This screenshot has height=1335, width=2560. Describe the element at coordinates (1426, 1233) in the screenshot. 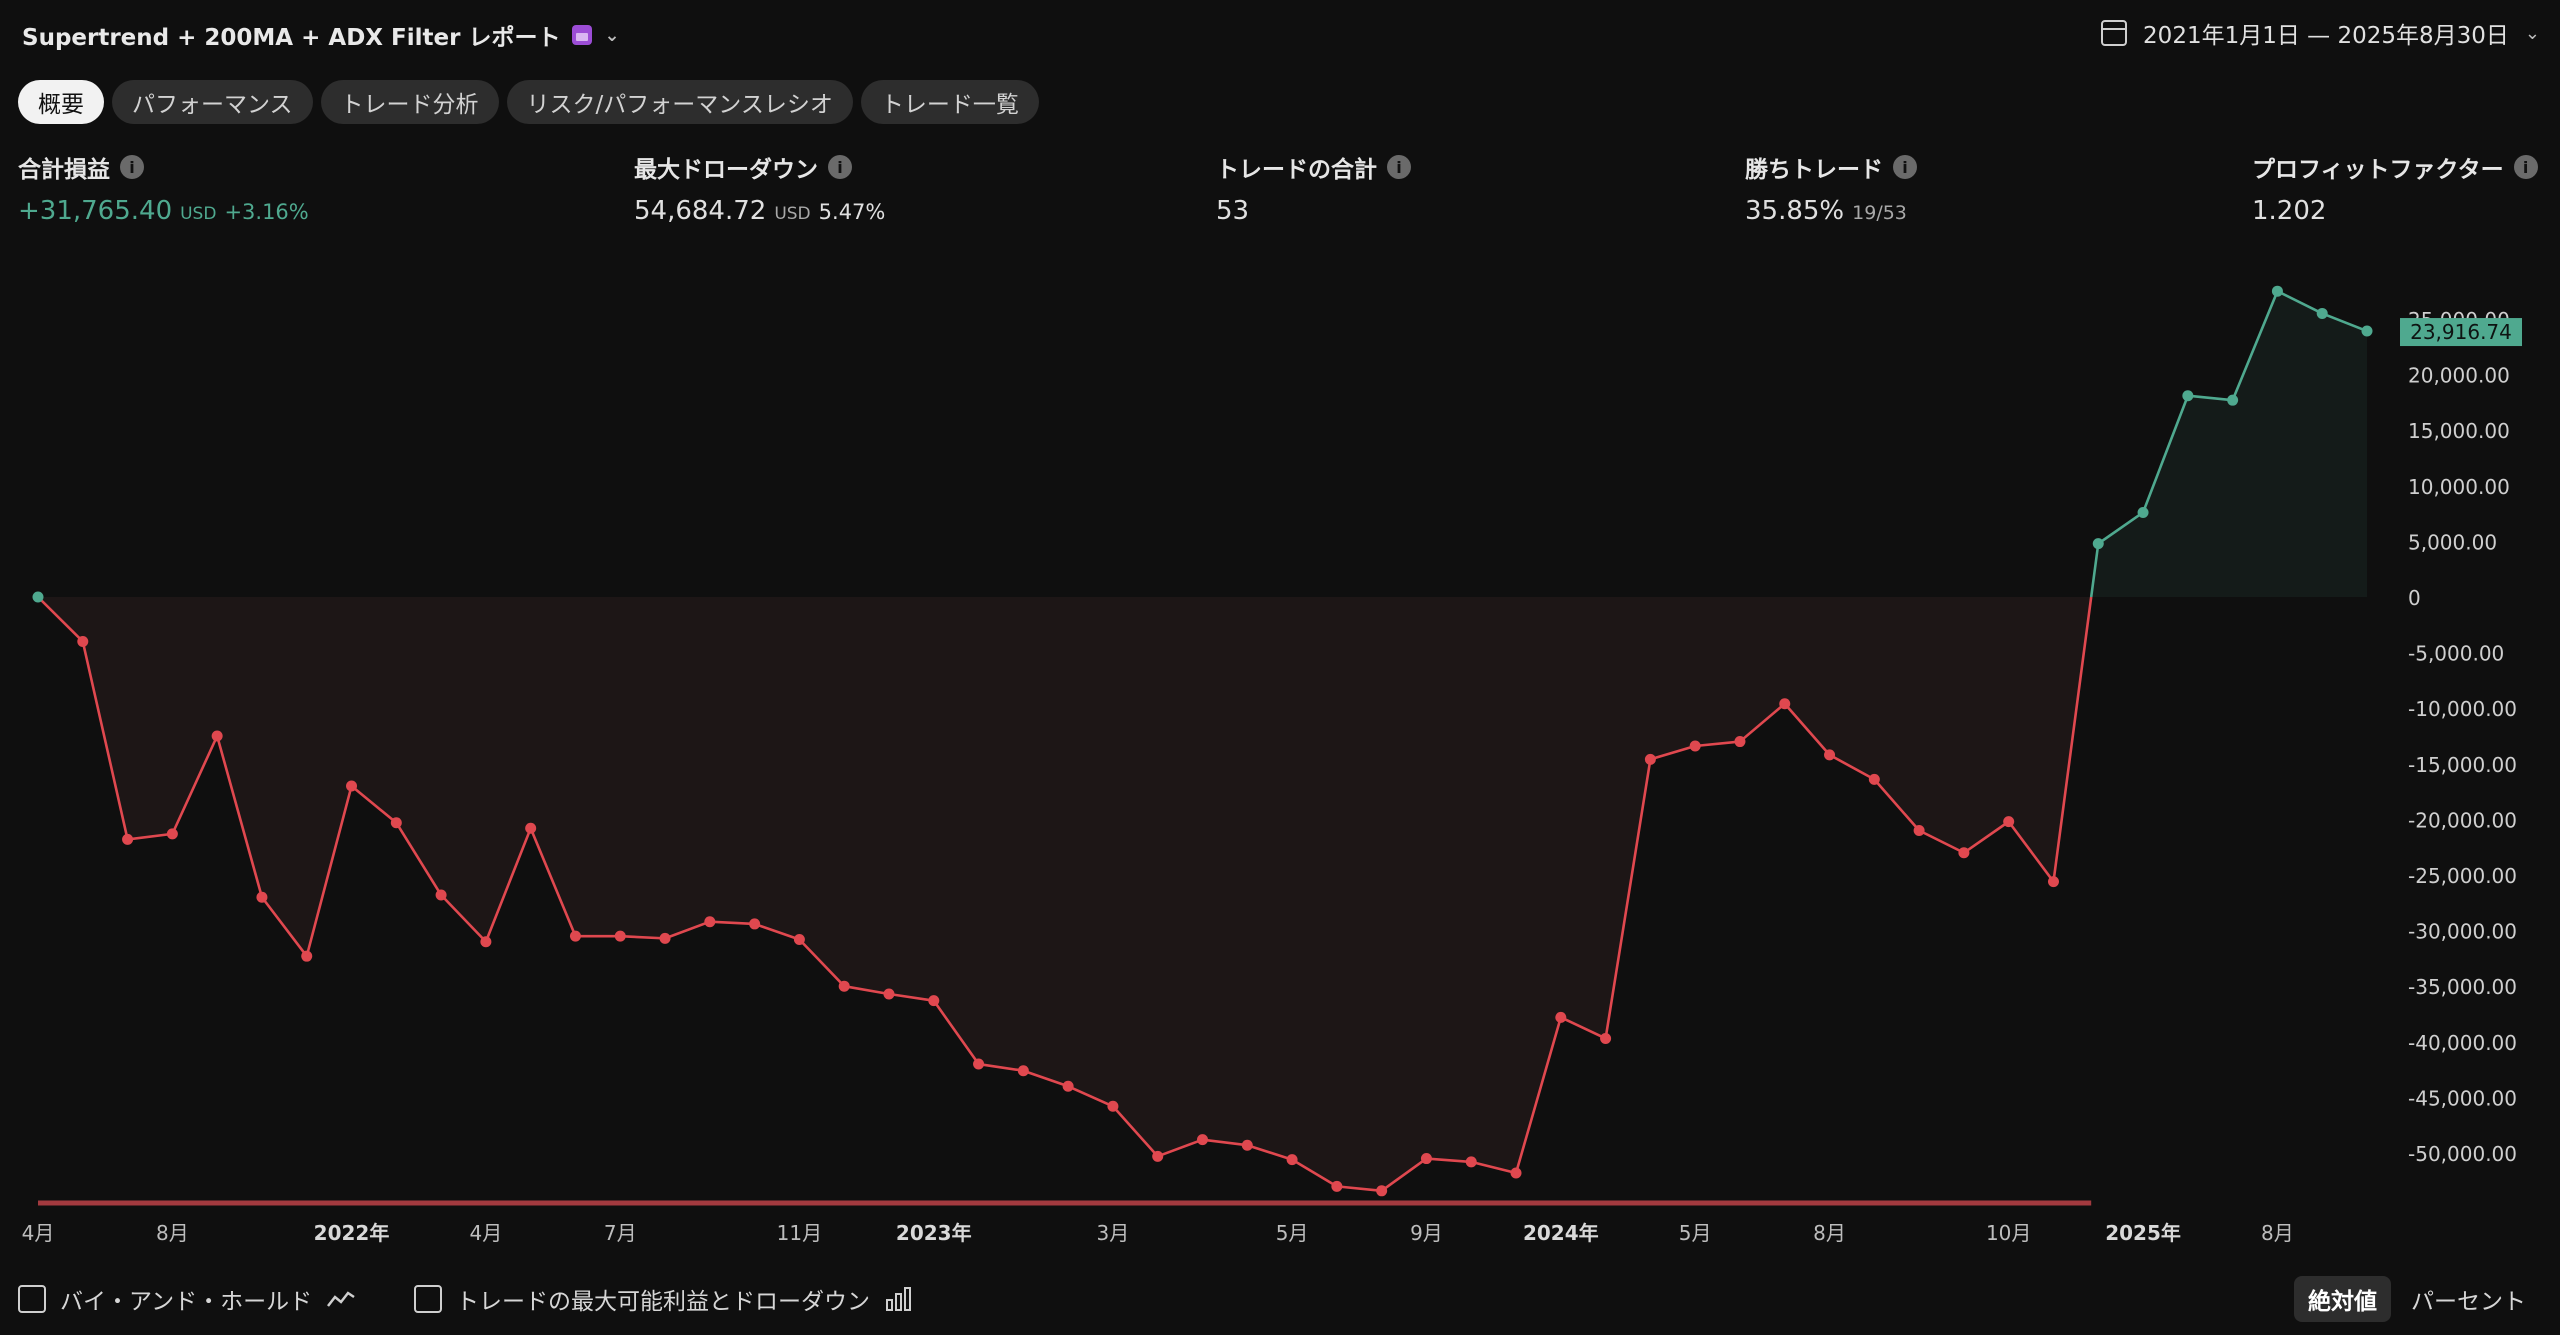

I see `x-tick-label: 9月` at that location.